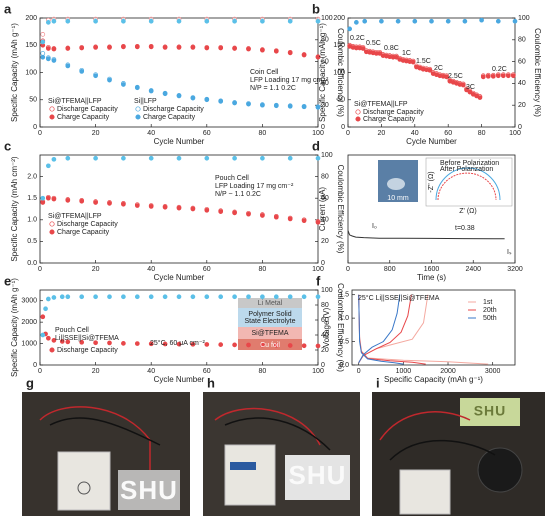  What do you see at coordinates (374, 226) in the screenshot?
I see `annotation: I₀` at bounding box center [374, 226].